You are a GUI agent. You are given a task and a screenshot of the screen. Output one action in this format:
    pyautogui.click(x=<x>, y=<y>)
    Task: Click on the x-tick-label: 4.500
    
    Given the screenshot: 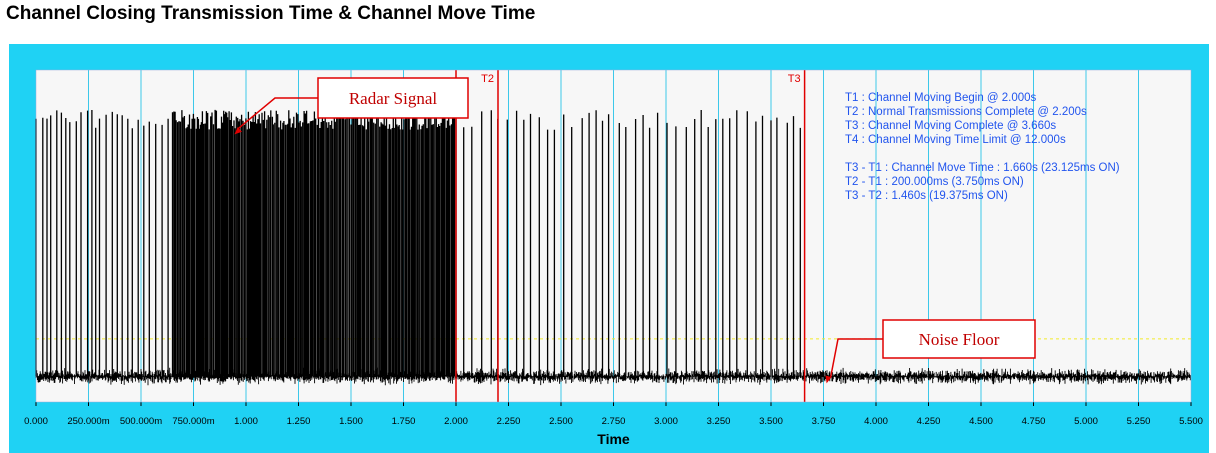 What is the action you would take?
    pyautogui.click(x=981, y=421)
    